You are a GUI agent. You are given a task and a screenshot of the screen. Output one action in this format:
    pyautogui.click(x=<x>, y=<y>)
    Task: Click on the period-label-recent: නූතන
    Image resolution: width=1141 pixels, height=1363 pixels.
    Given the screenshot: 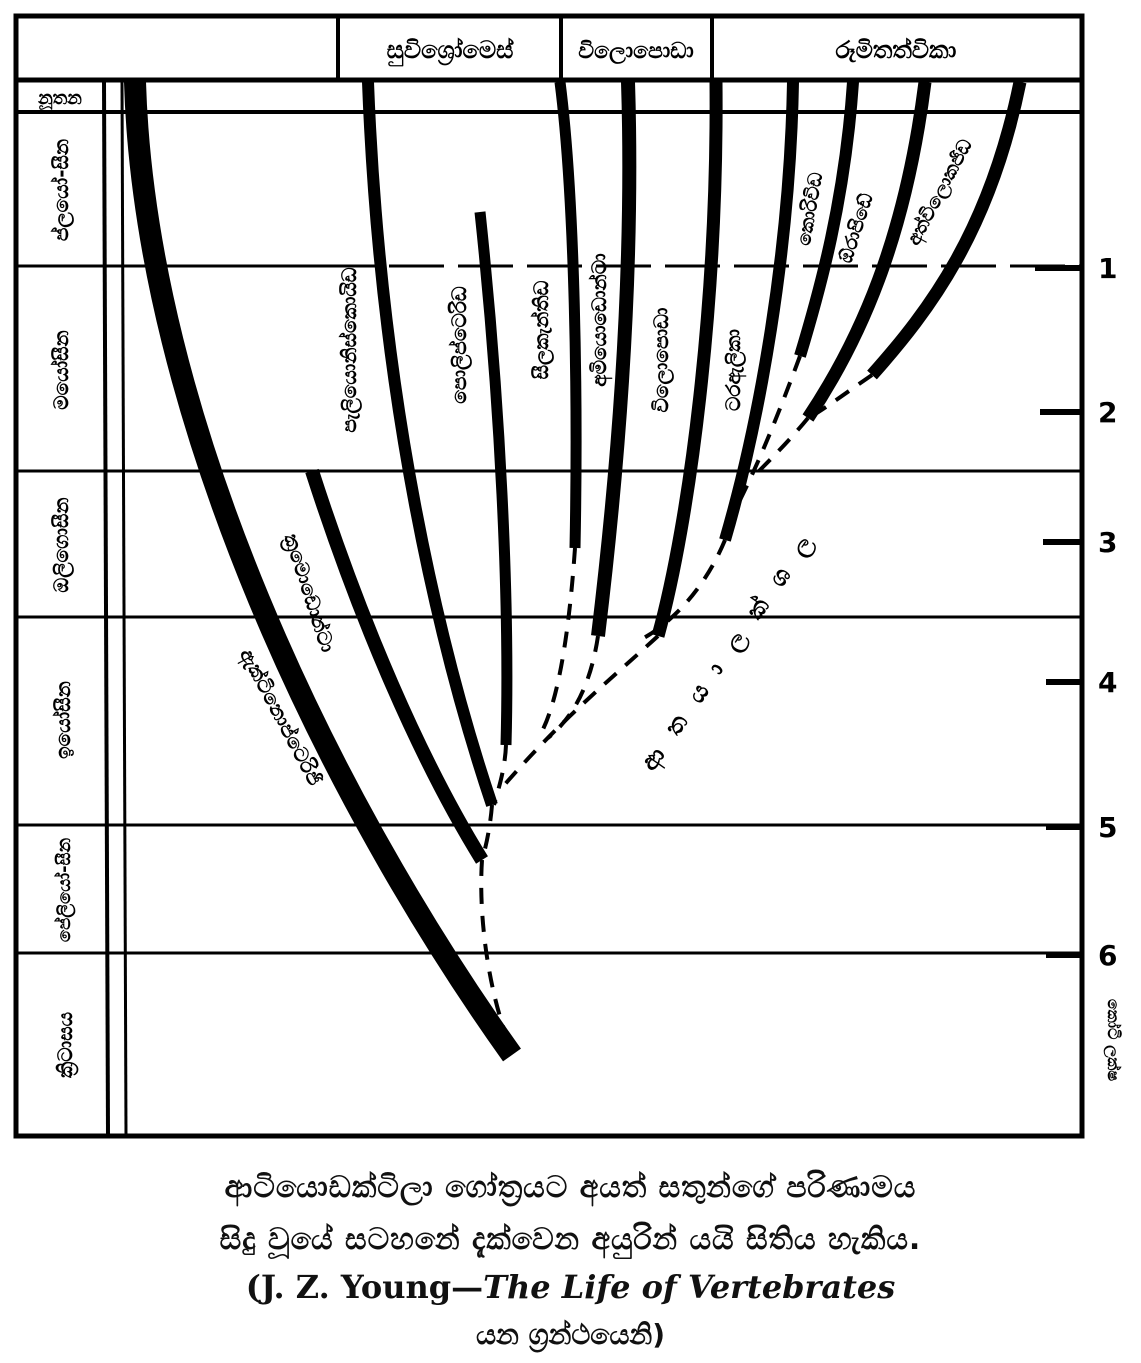 What is the action you would take?
    pyautogui.click(x=59, y=99)
    